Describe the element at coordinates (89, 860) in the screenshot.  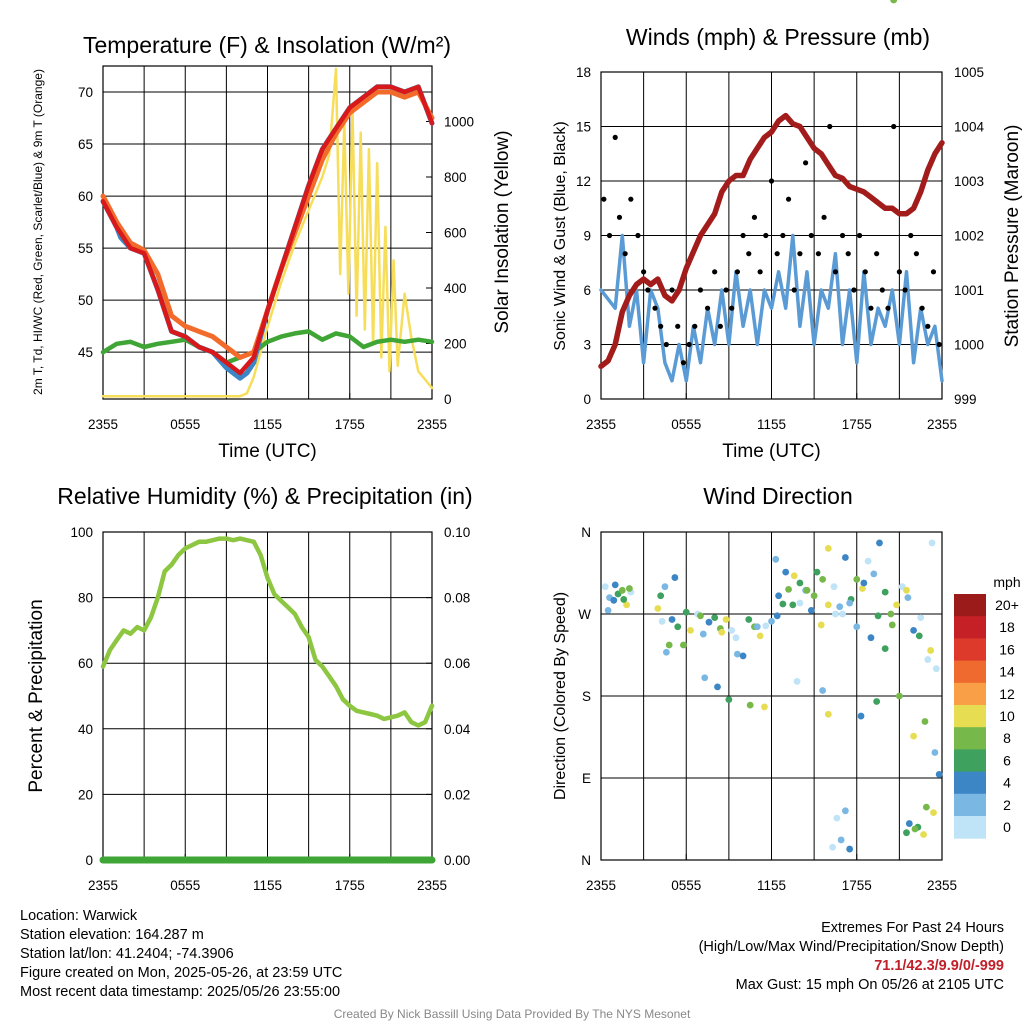
I see `y-tick-label: 0` at that location.